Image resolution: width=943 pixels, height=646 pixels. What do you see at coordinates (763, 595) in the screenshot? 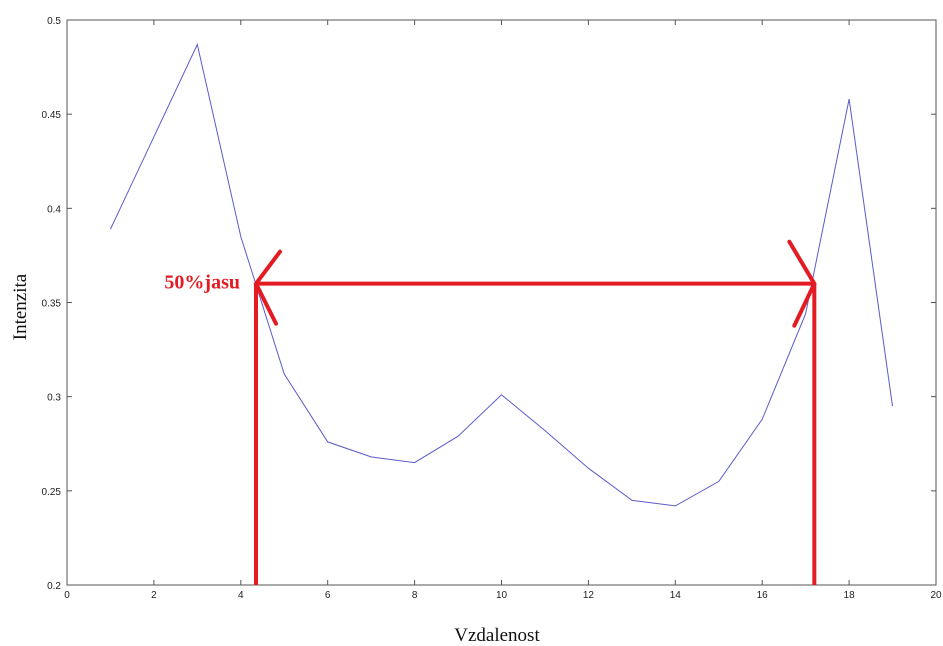
I see `x-tick-label: 16` at bounding box center [763, 595].